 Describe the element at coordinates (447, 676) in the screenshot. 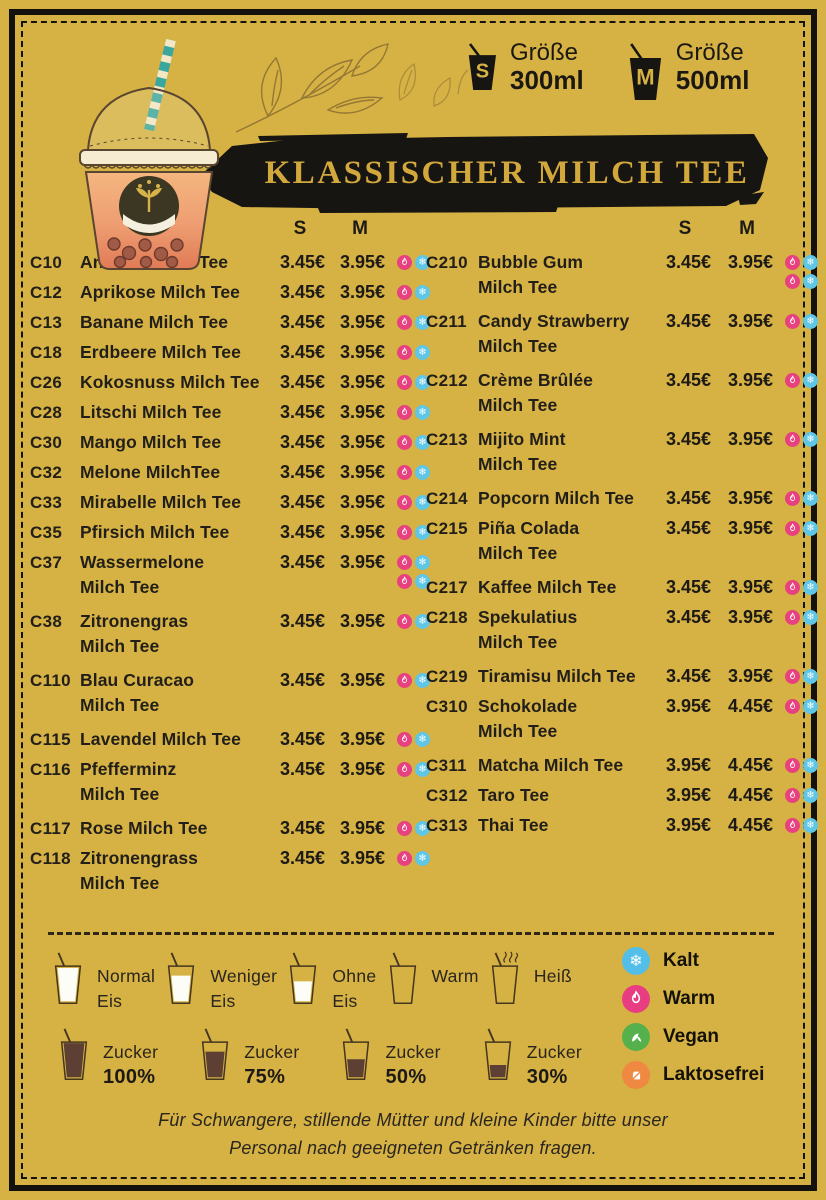

I see `item-code: C219` at that location.